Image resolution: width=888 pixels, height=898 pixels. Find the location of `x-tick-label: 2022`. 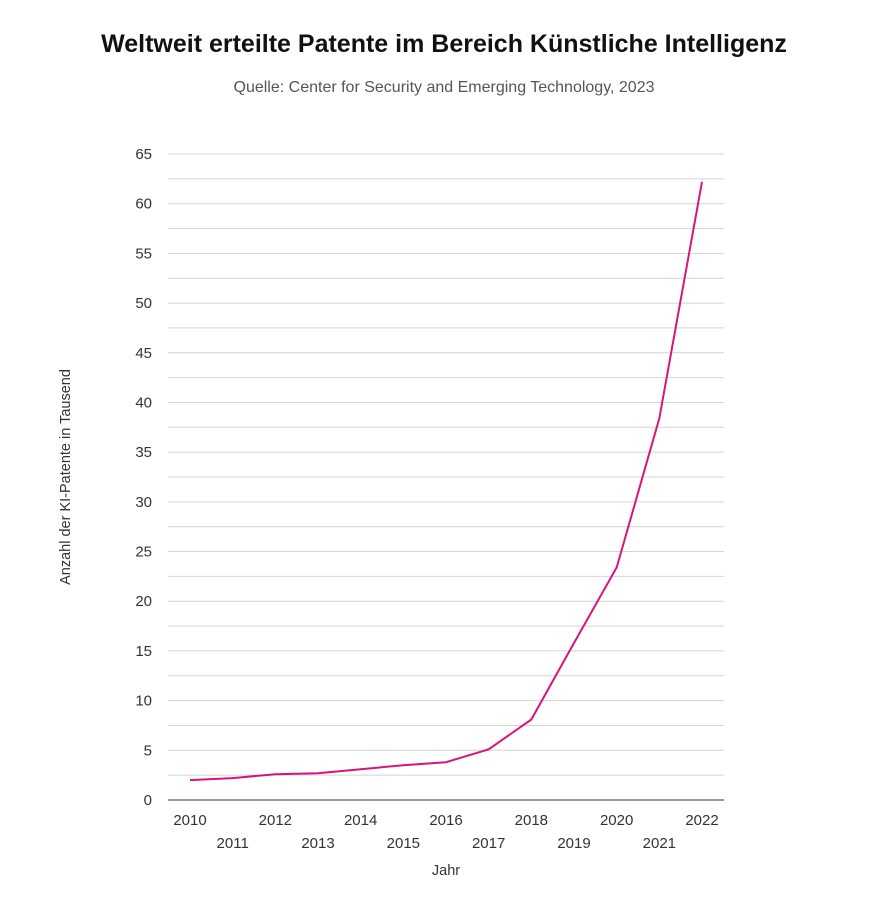

x-tick-label: 2022 is located at coordinates (701, 820).